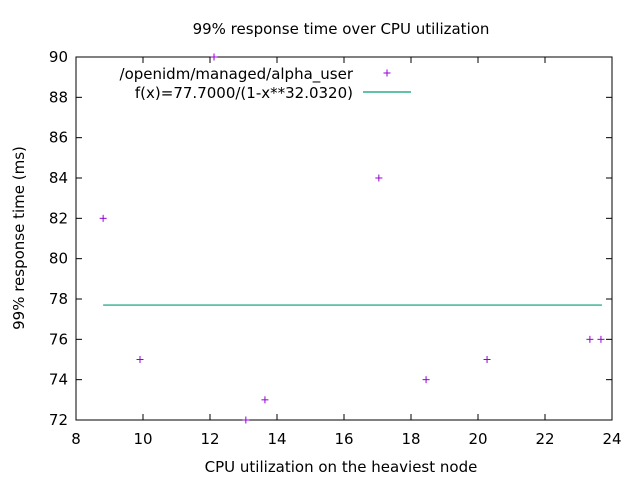  I want to click on y-tick-label: 80, so click(58, 259).